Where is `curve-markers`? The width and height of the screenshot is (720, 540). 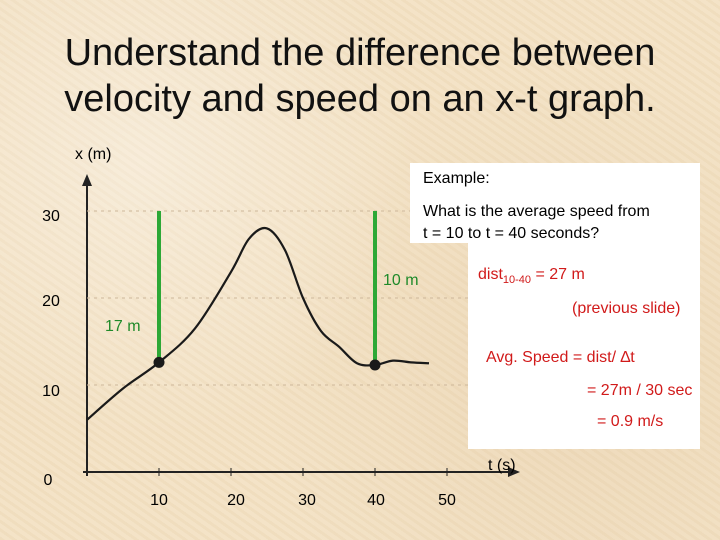 curve-markers is located at coordinates (267, 363).